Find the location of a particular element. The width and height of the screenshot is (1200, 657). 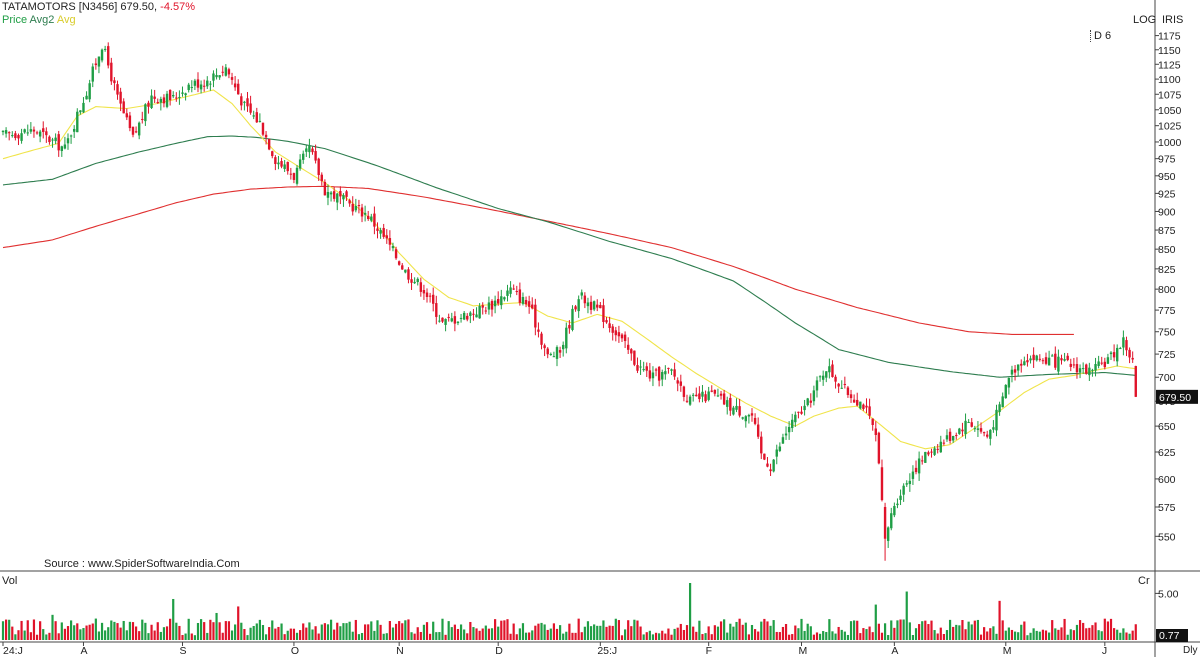

price-tick-label: 875 is located at coordinates (1167, 231).